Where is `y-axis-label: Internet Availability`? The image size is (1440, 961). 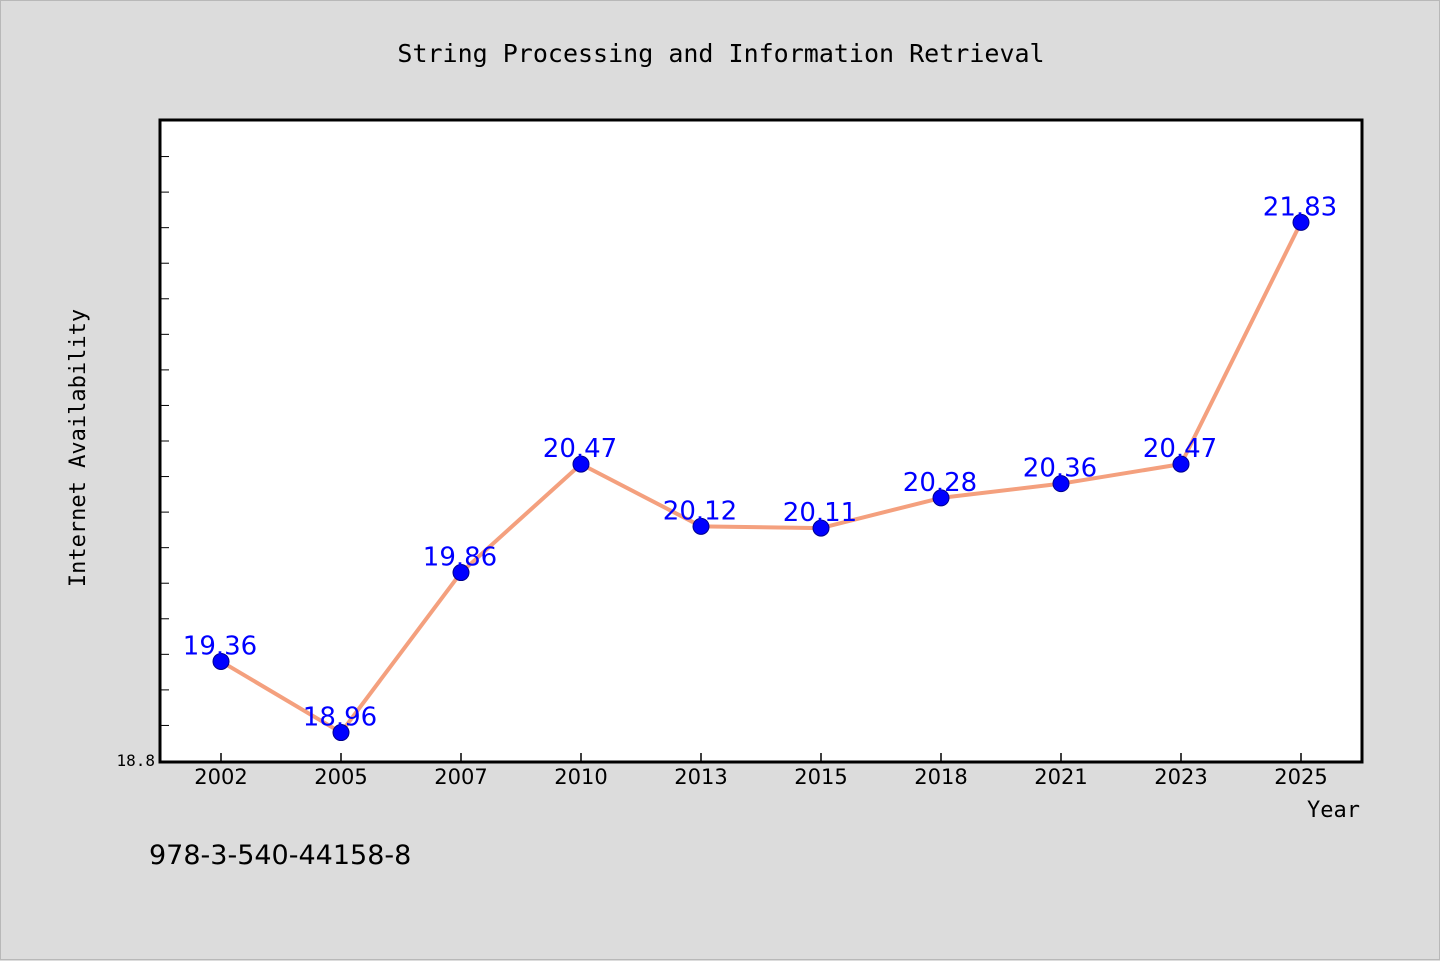
y-axis-label: Internet Availability is located at coordinates (78, 448).